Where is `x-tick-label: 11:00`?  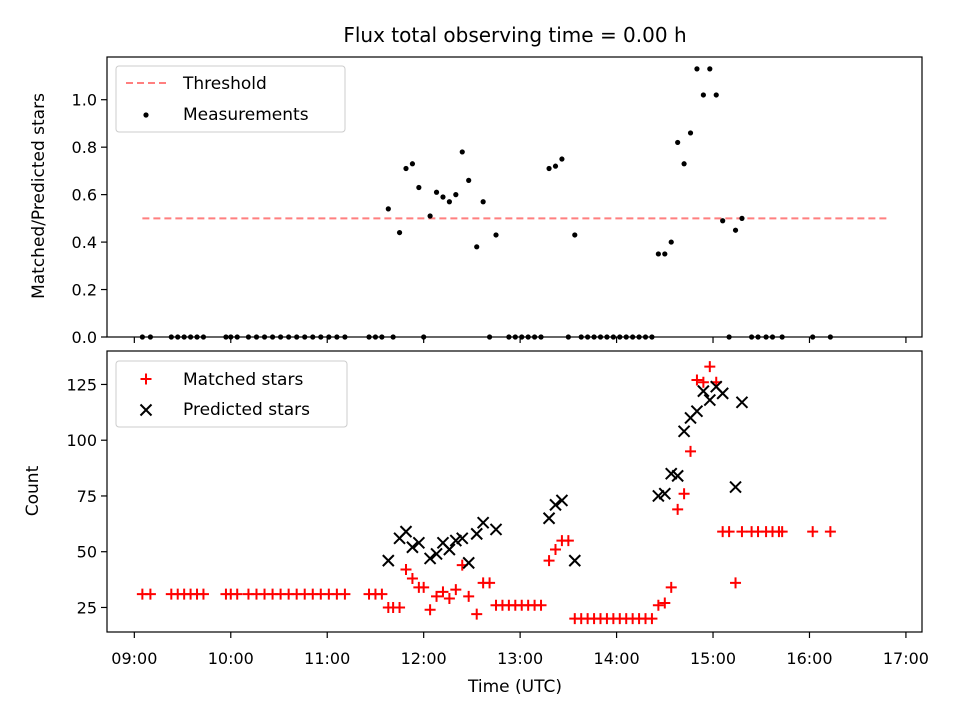 x-tick-label: 11:00 is located at coordinates (327, 658).